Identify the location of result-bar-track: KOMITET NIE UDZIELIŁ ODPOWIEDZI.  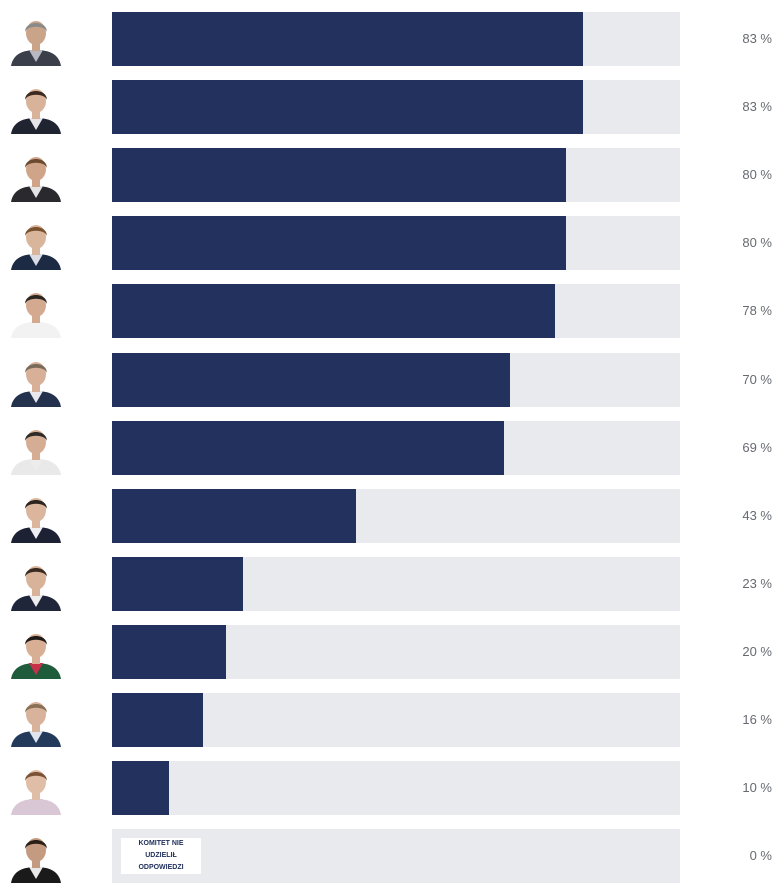
(396, 856).